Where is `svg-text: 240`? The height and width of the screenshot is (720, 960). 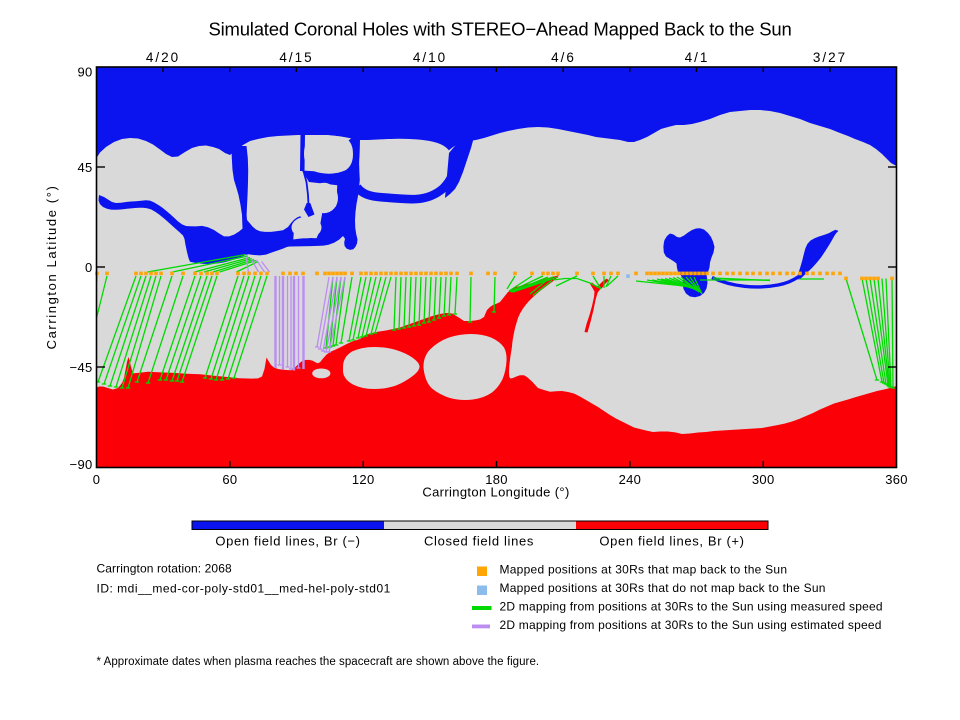
svg-text: 240 is located at coordinates (630, 479).